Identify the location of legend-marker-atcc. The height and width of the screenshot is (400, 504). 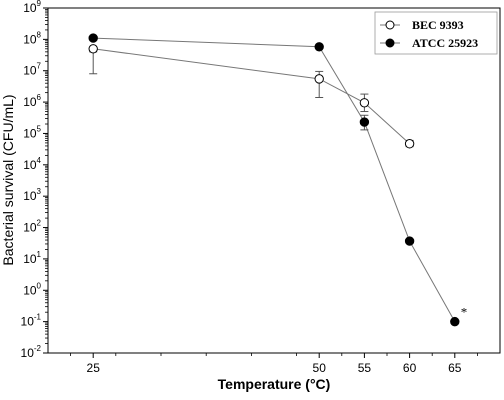
(390, 43).